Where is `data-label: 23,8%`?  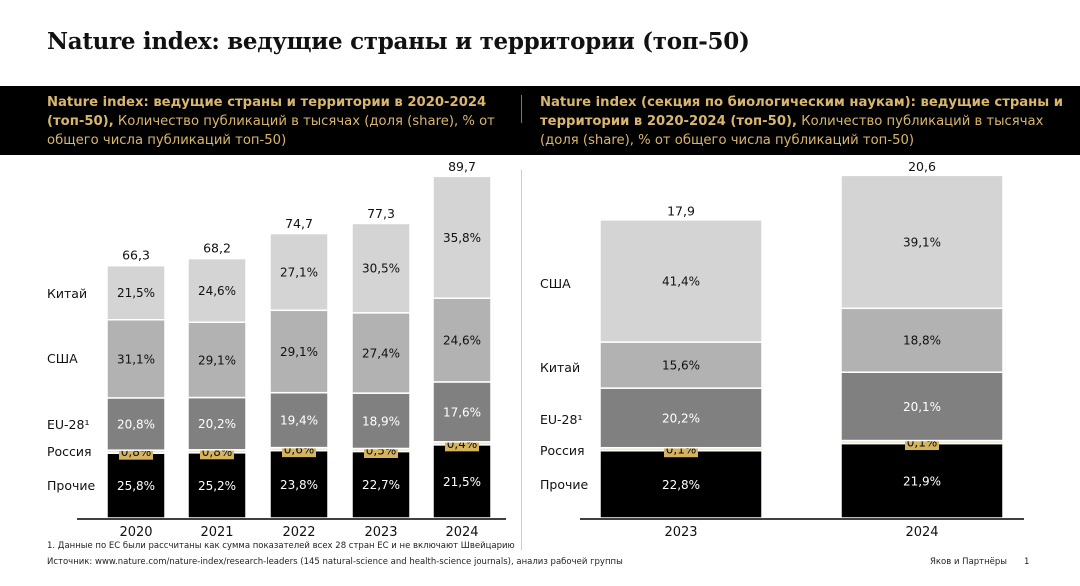
data-label: 23,8% is located at coordinates (299, 485).